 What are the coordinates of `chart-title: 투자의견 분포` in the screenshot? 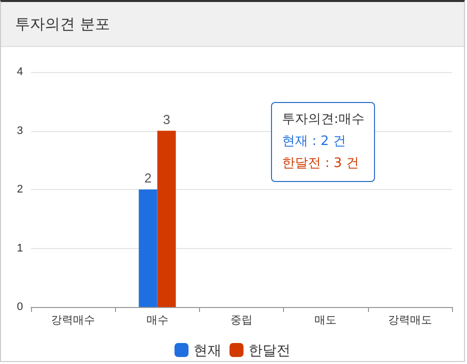 It's located at (232, 24).